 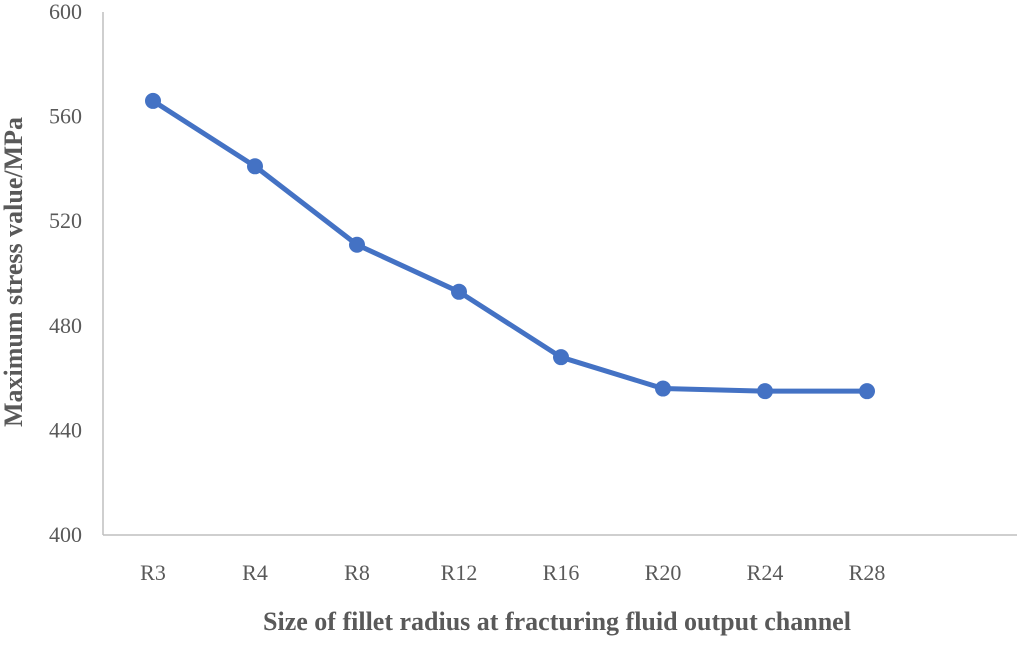 I want to click on x-tick-label: R20, so click(x=663, y=572).